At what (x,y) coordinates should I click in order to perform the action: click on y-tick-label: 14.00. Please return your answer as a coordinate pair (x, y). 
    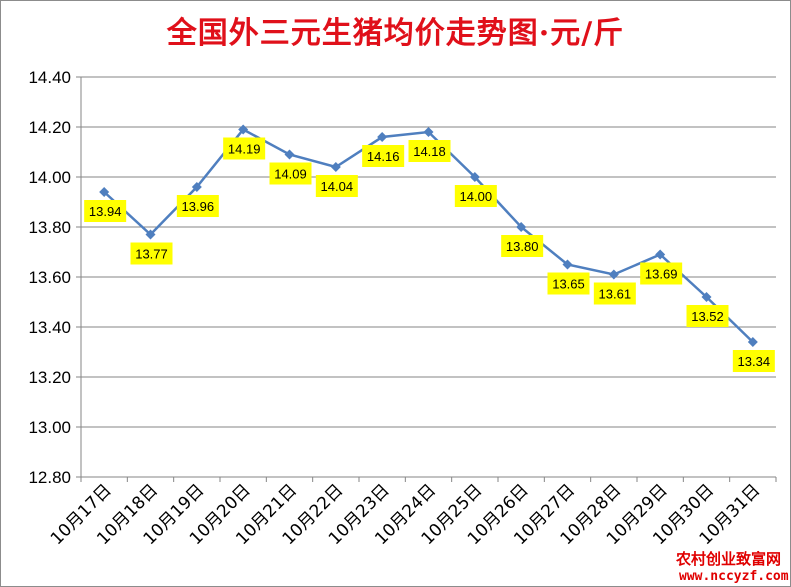
    Looking at the image, I should click on (49, 177).